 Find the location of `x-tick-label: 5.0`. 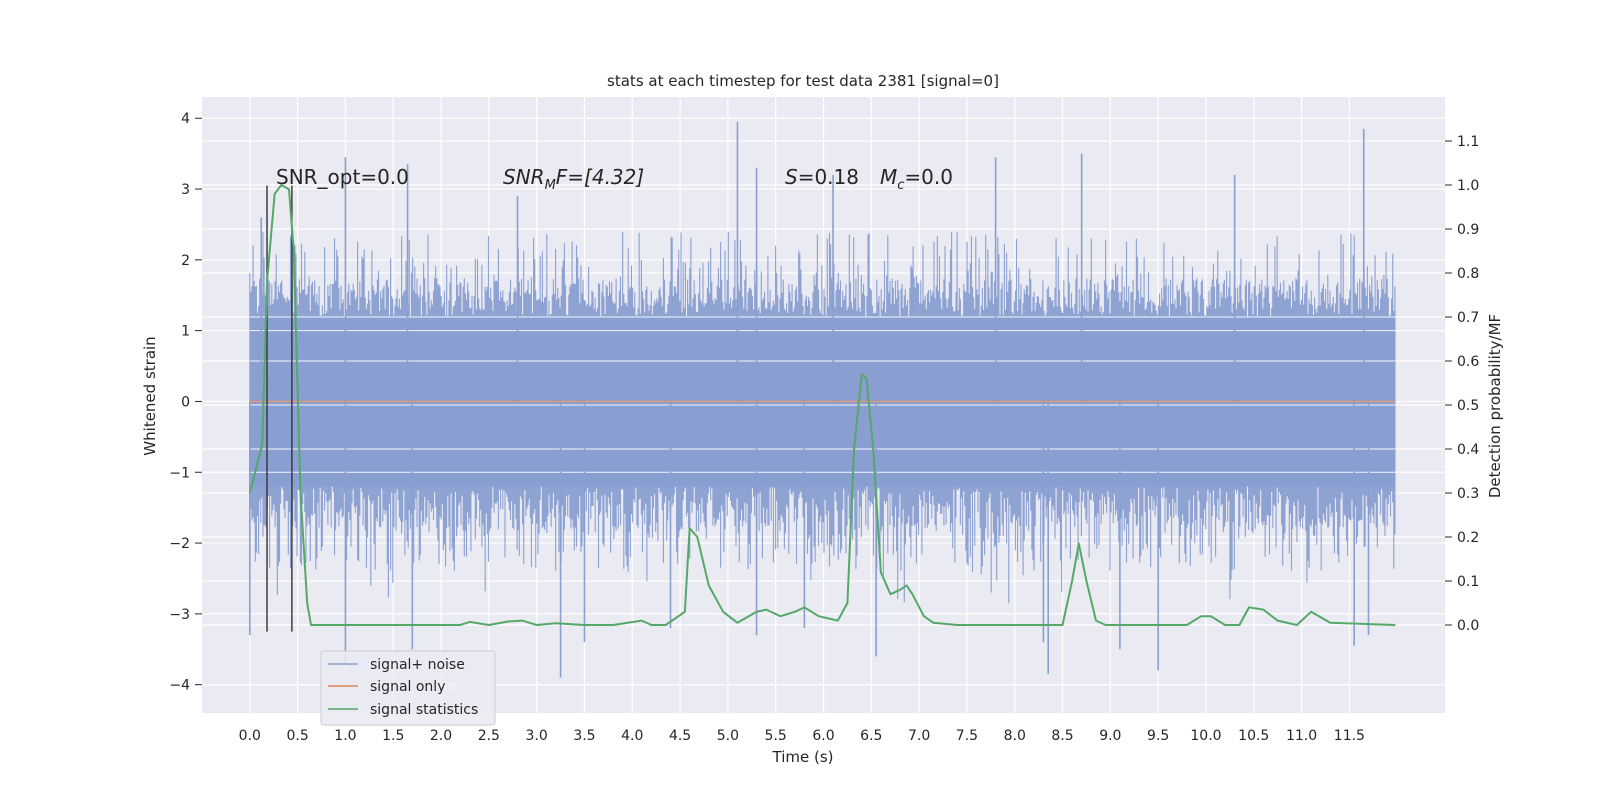

x-tick-label: 5.0 is located at coordinates (728, 736).